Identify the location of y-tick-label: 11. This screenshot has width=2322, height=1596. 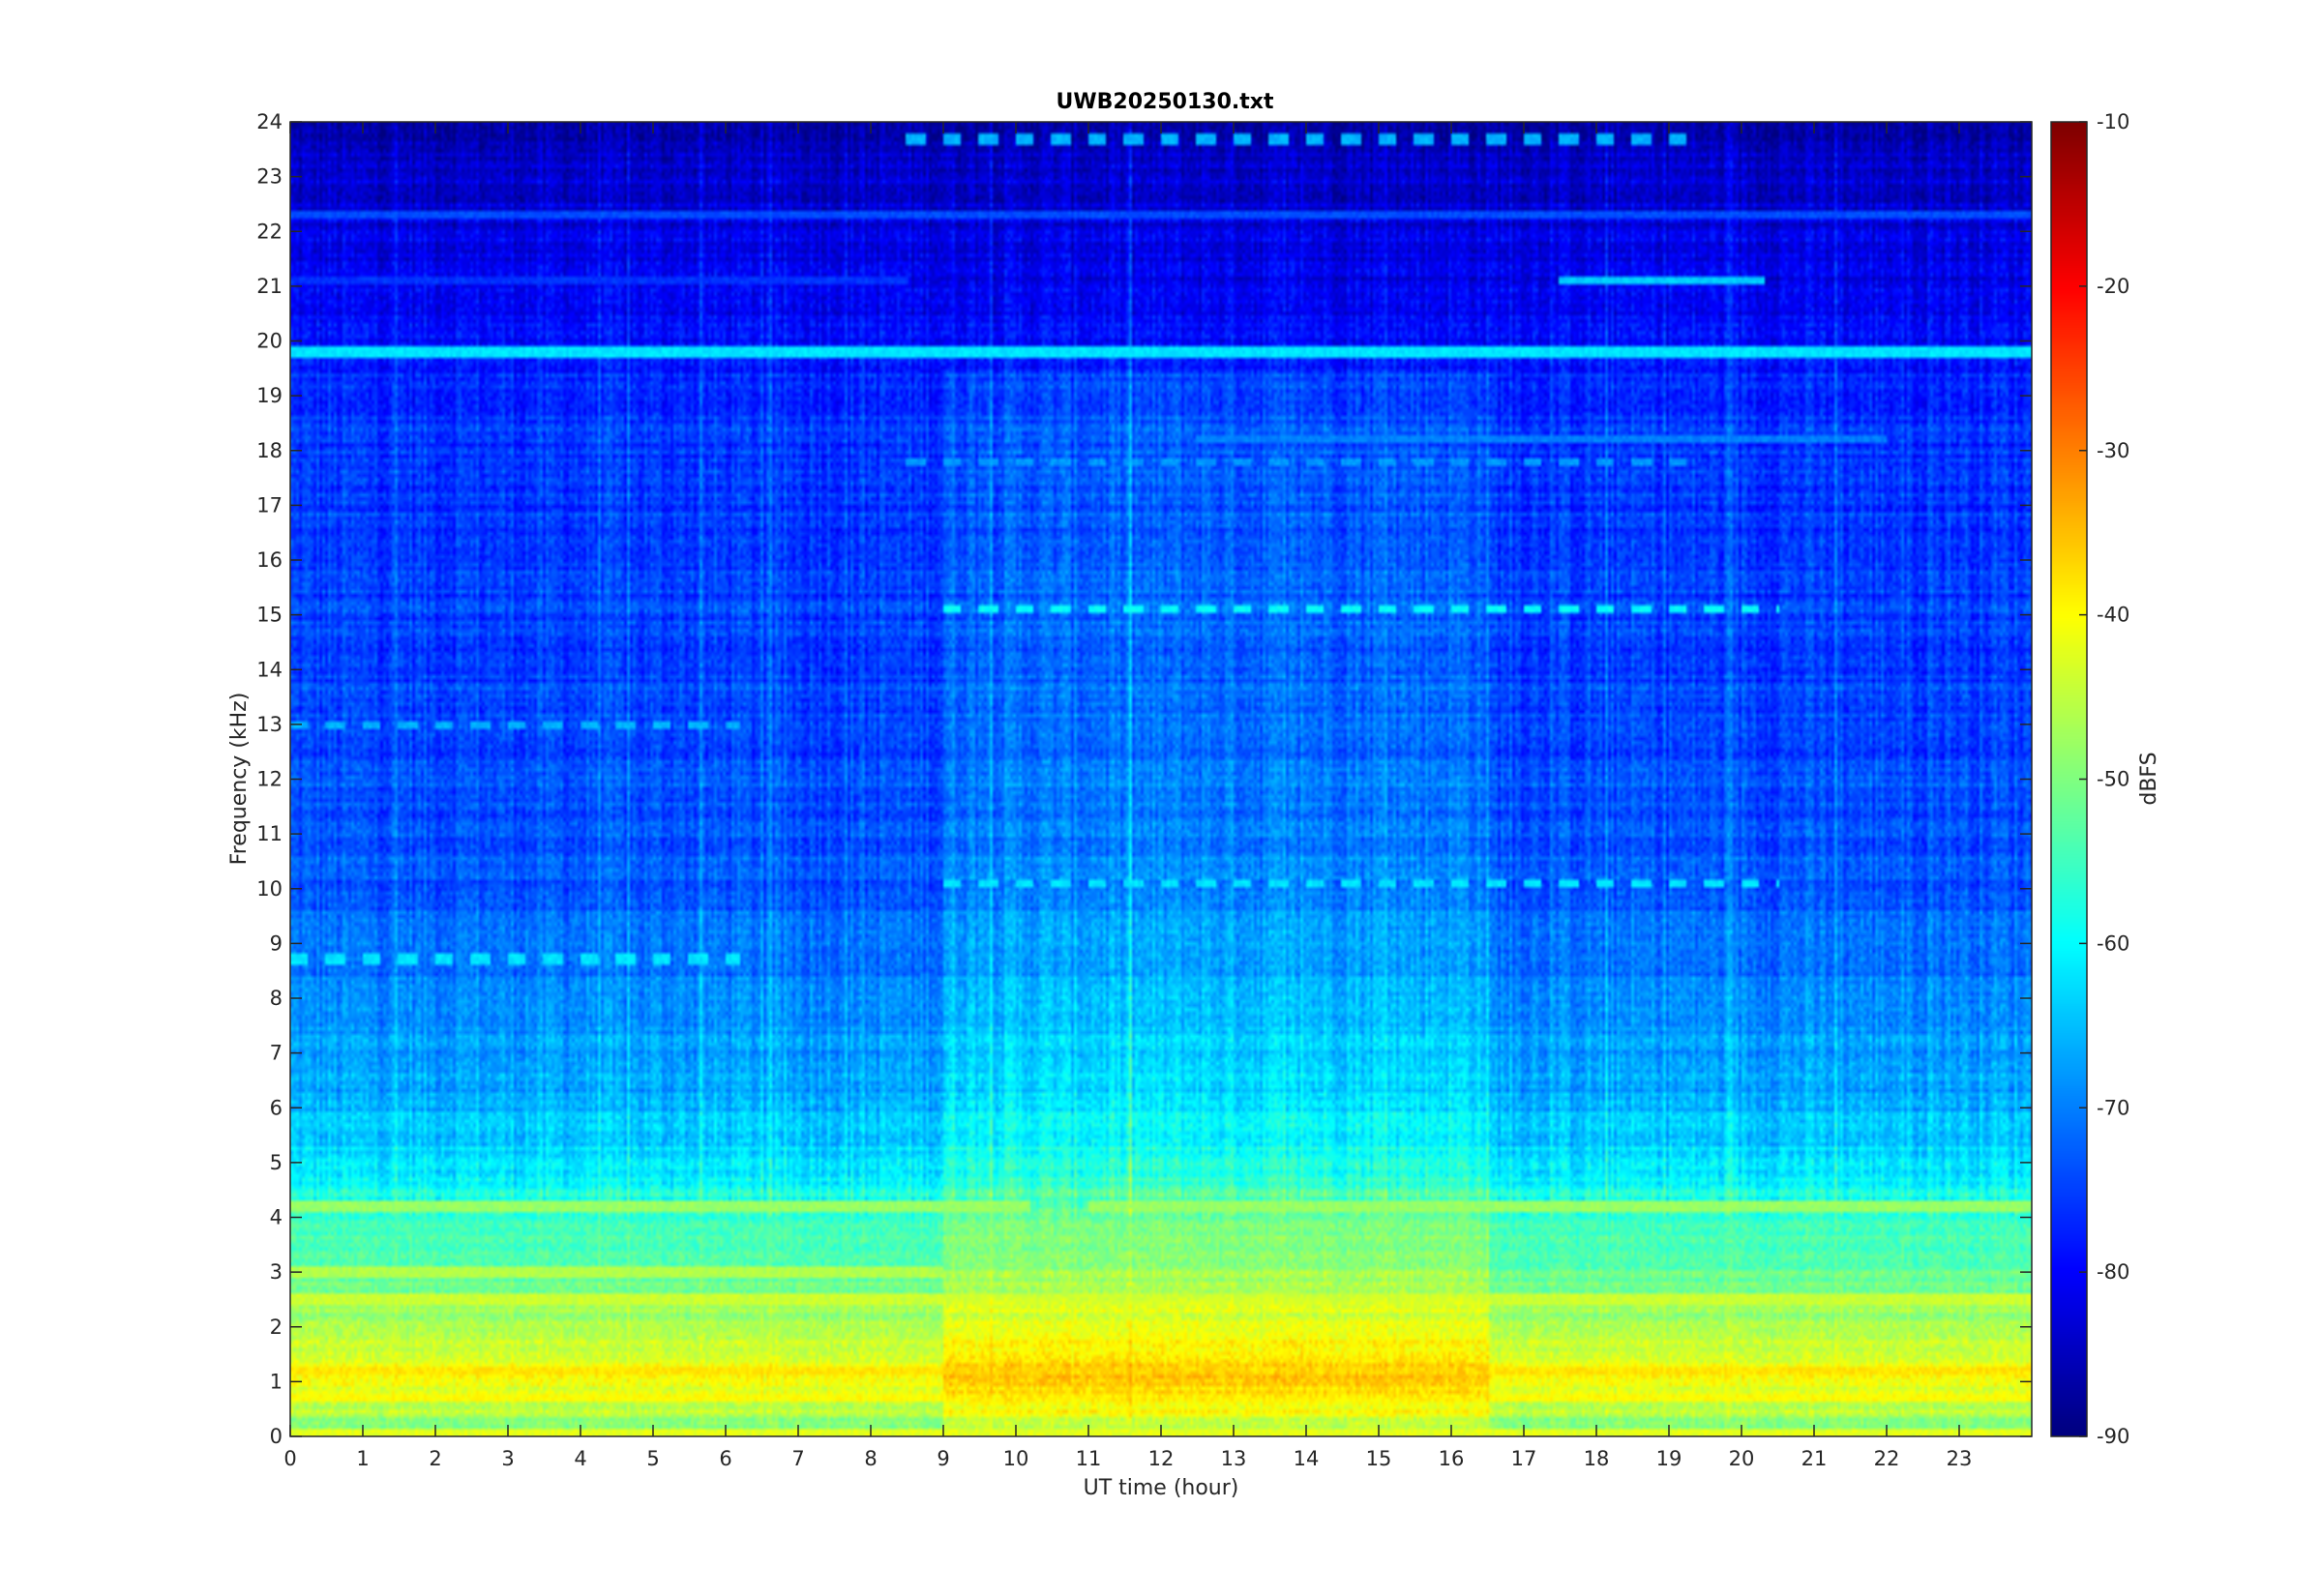
(269, 833).